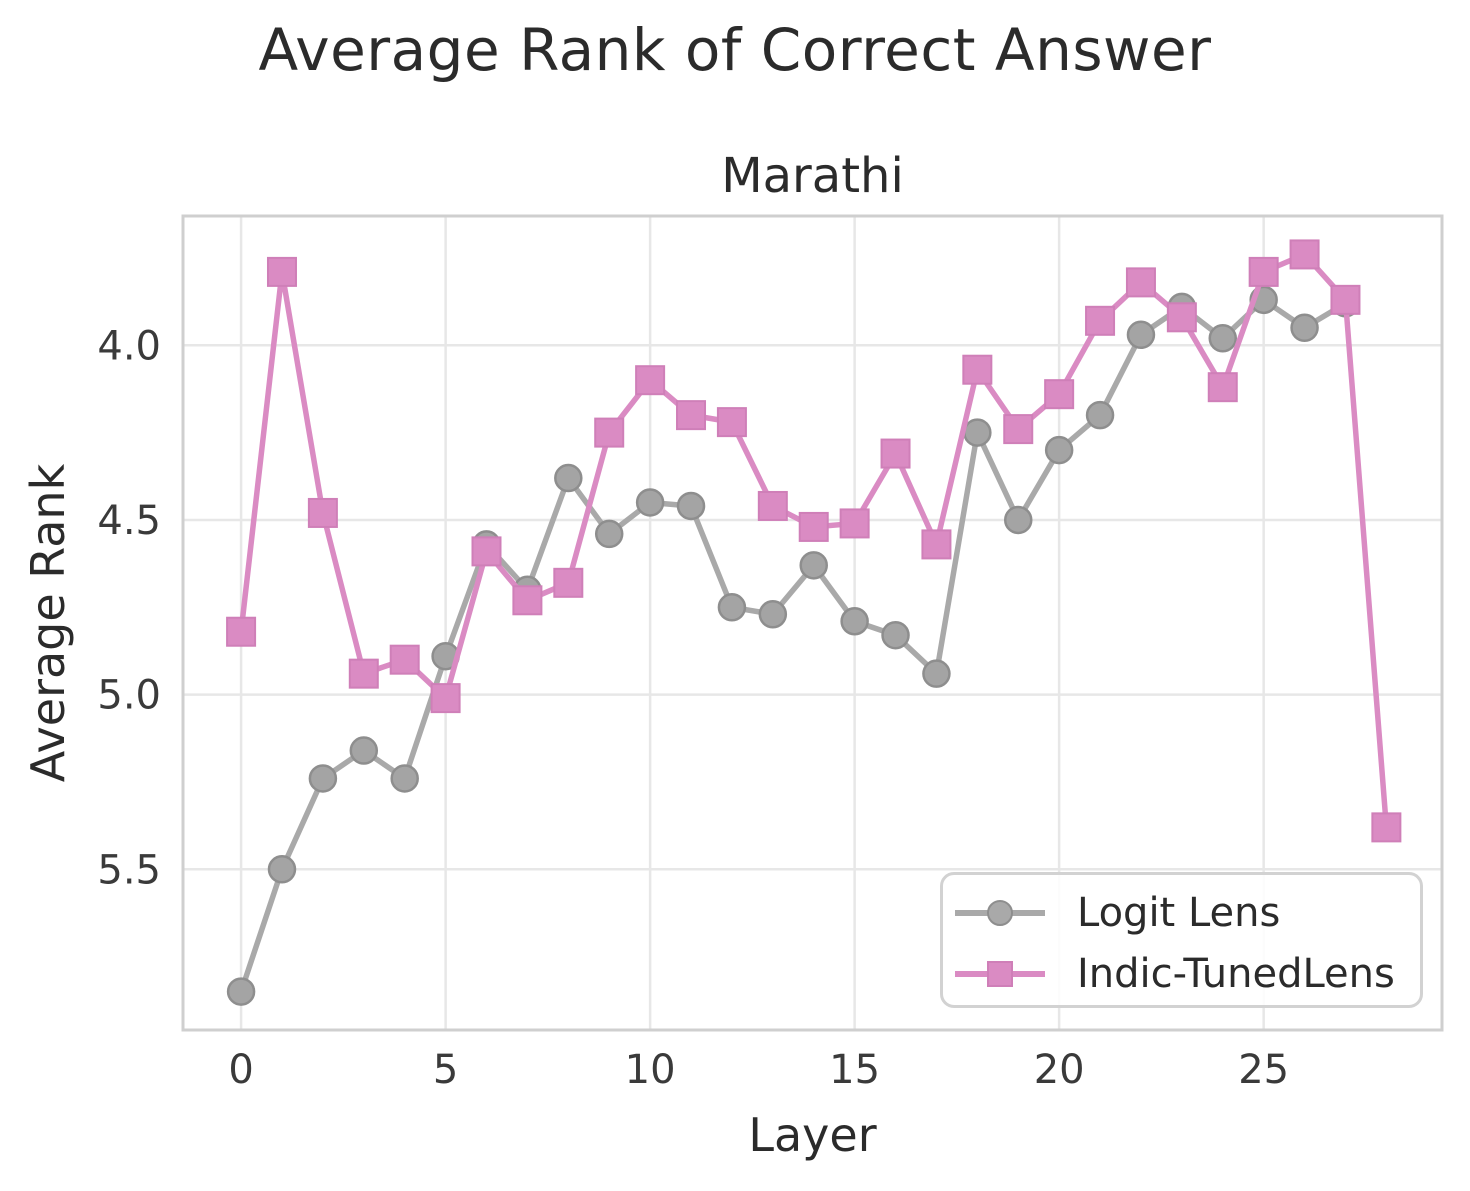  I want to click on y-tick-label: 4.0, so click(129, 346).